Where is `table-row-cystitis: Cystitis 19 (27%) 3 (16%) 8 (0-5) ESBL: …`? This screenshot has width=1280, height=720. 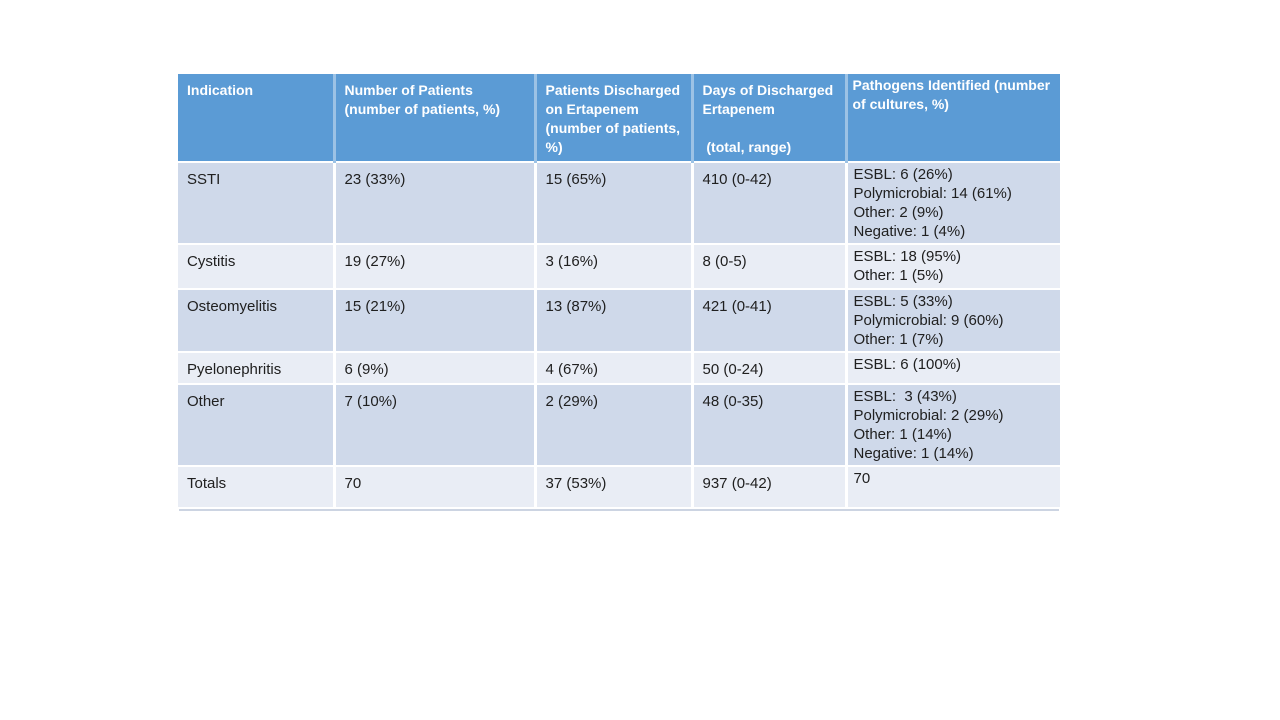
table-row-cystitis: Cystitis 19 (27%) 3 (16%) 8 (0-5) ESBL: … is located at coordinates (619, 267).